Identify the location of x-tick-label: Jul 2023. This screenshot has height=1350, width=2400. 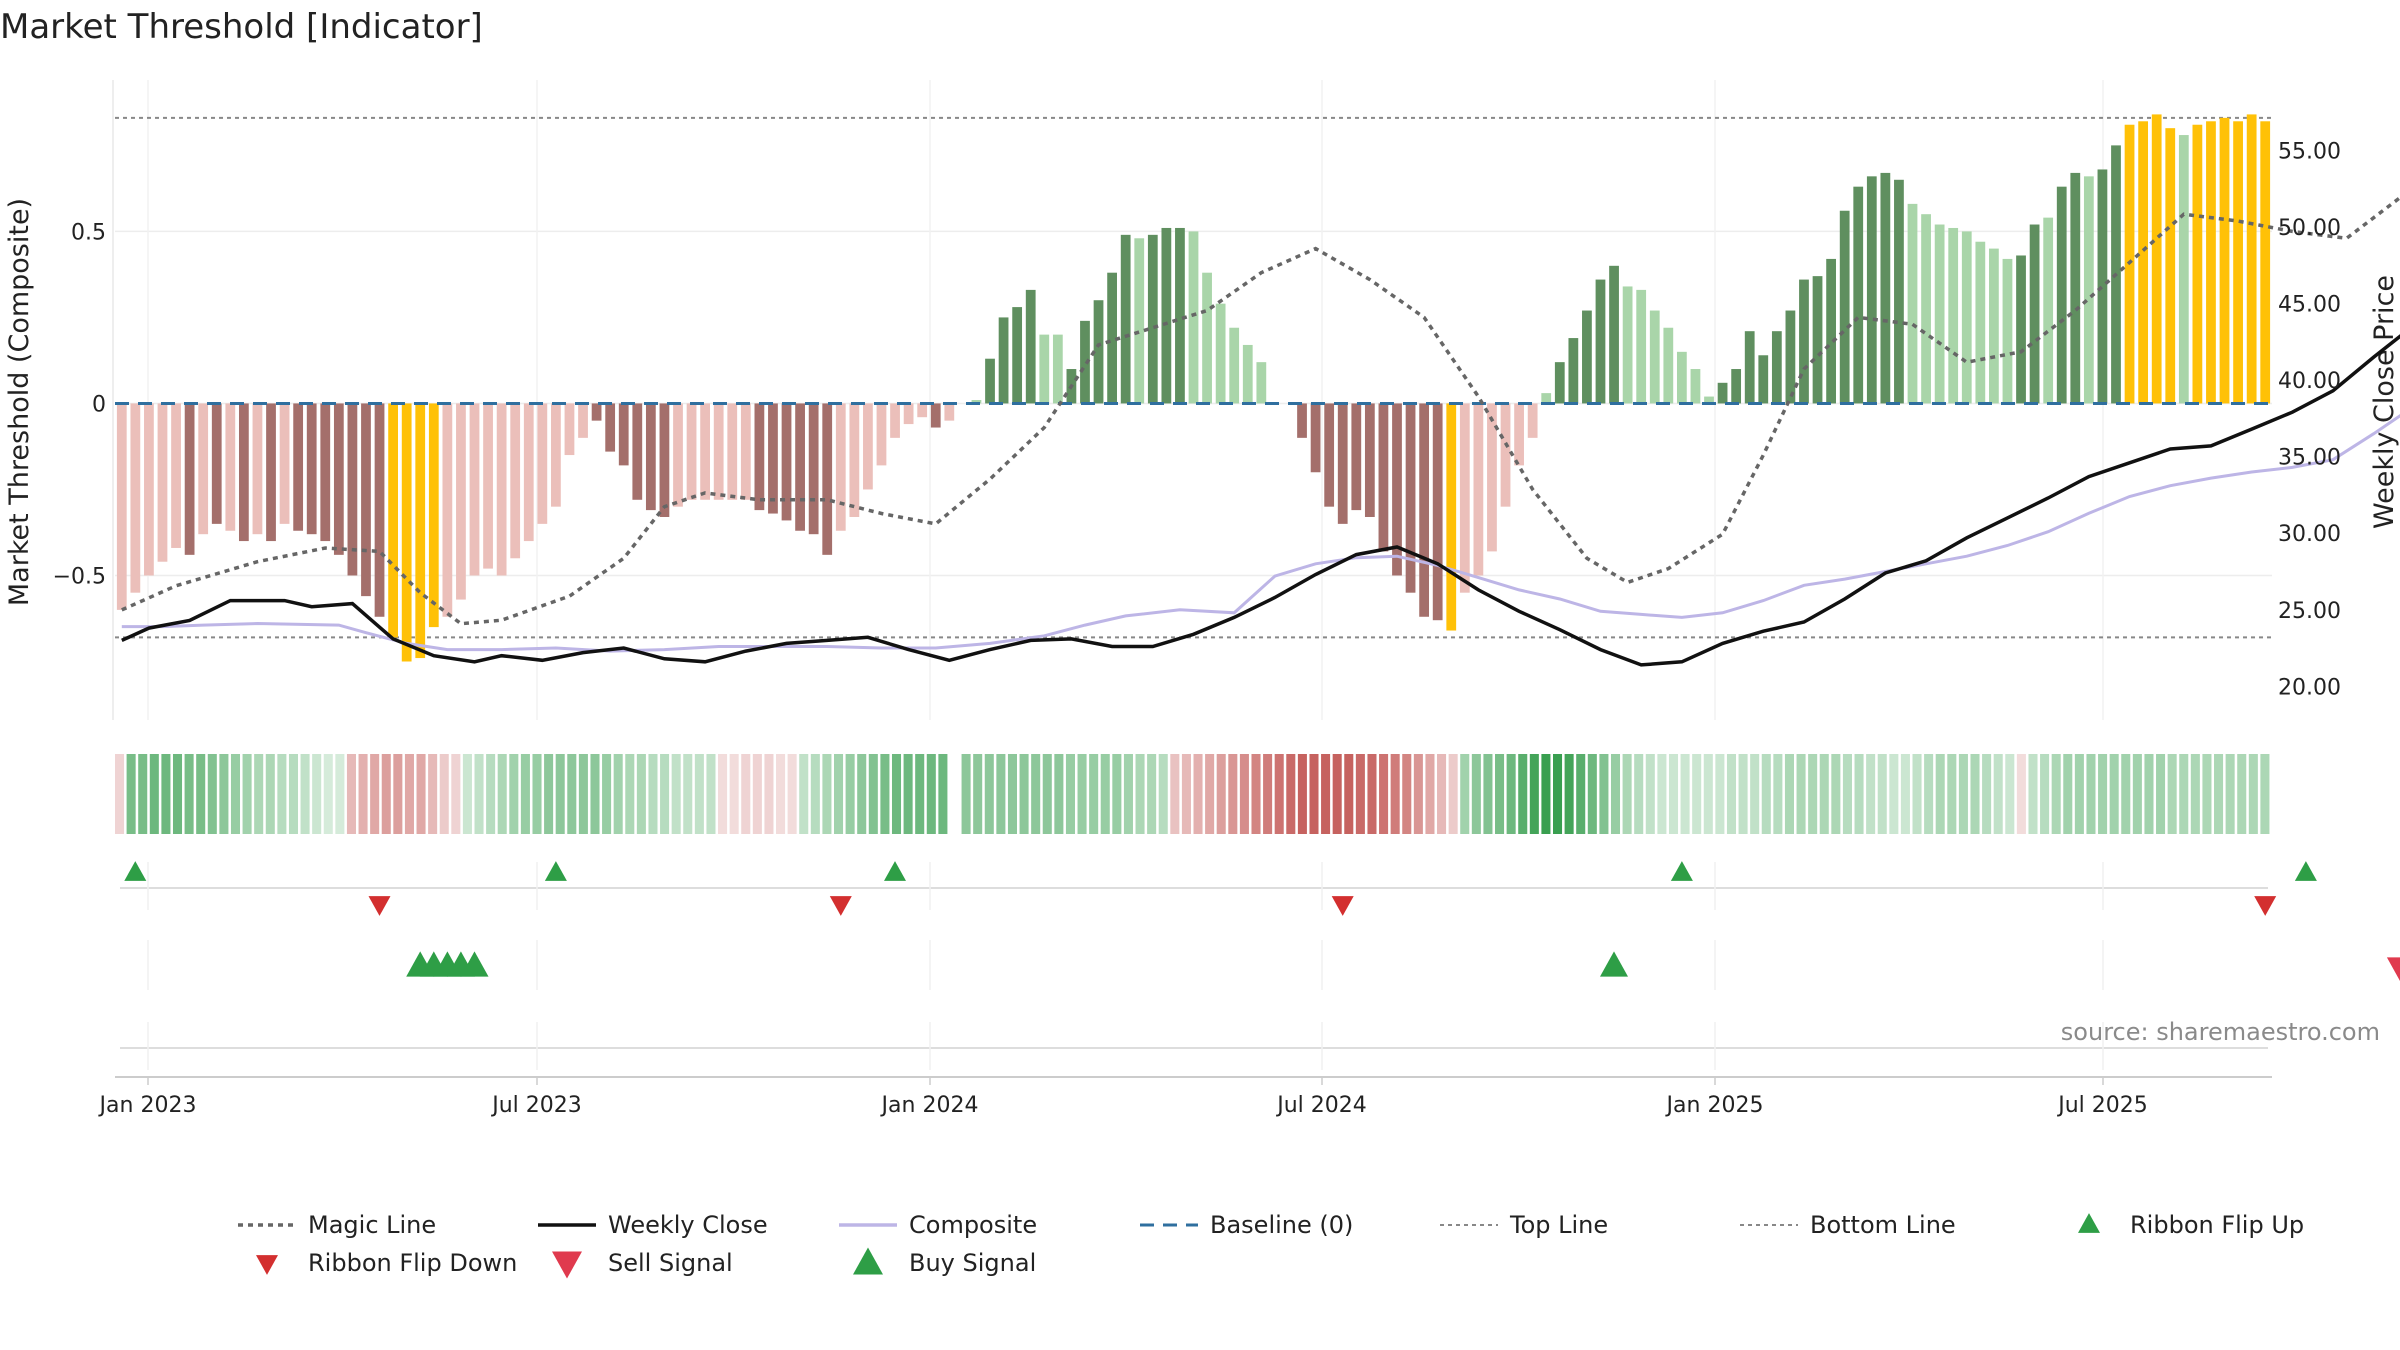
(536, 1105).